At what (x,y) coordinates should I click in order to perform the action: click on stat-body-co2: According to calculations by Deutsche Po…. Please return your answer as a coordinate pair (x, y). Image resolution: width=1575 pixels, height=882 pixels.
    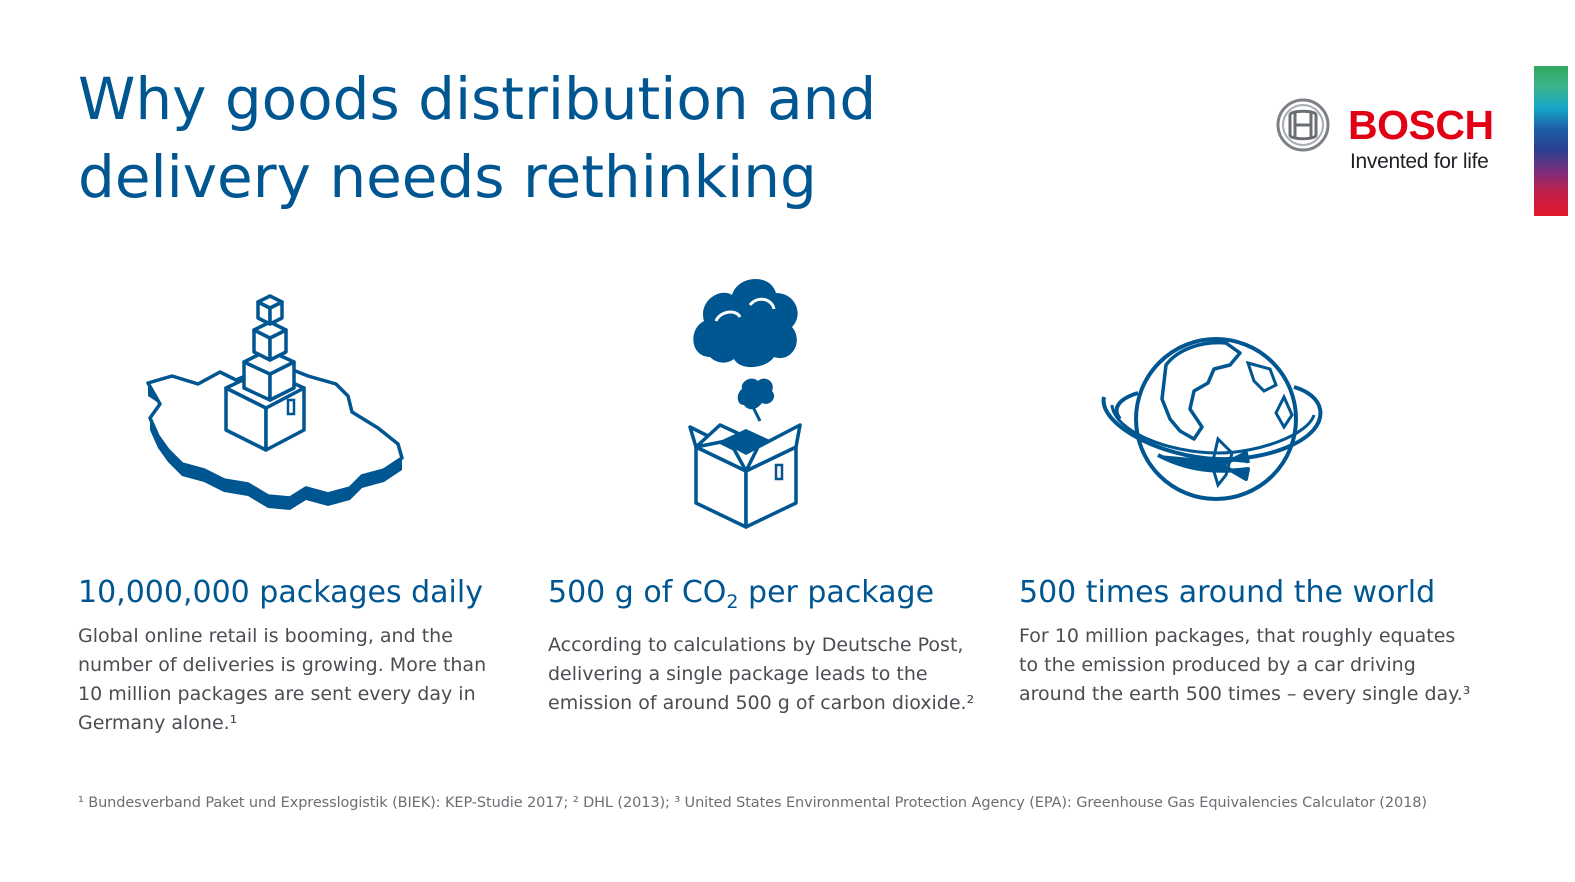
    Looking at the image, I should click on (761, 674).